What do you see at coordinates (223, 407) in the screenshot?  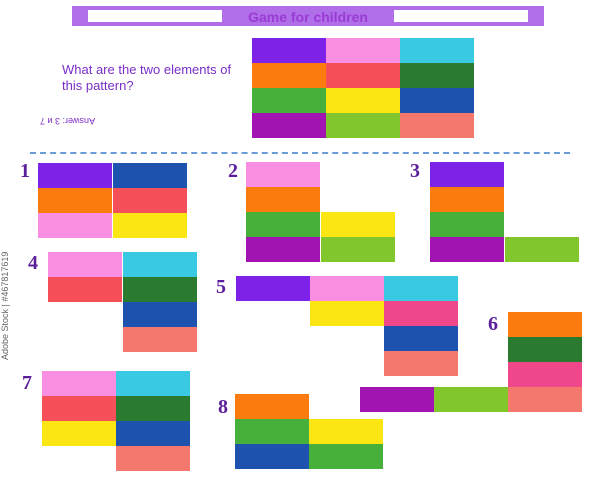 I see `option-number-8: 8` at bounding box center [223, 407].